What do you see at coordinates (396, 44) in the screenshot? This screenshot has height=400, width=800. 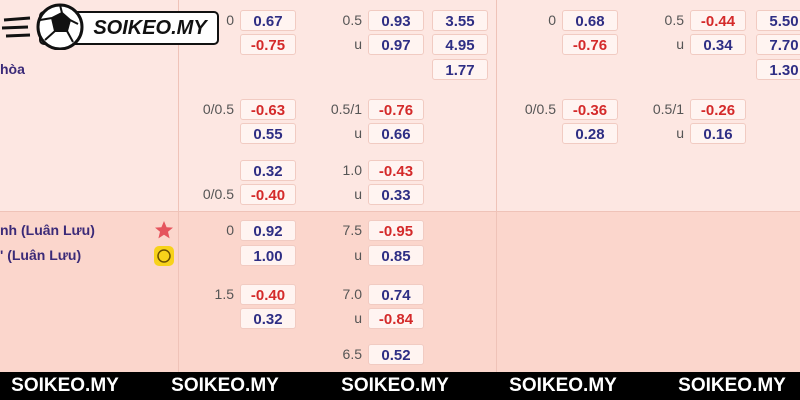 I see `odds-value: 0.97` at bounding box center [396, 44].